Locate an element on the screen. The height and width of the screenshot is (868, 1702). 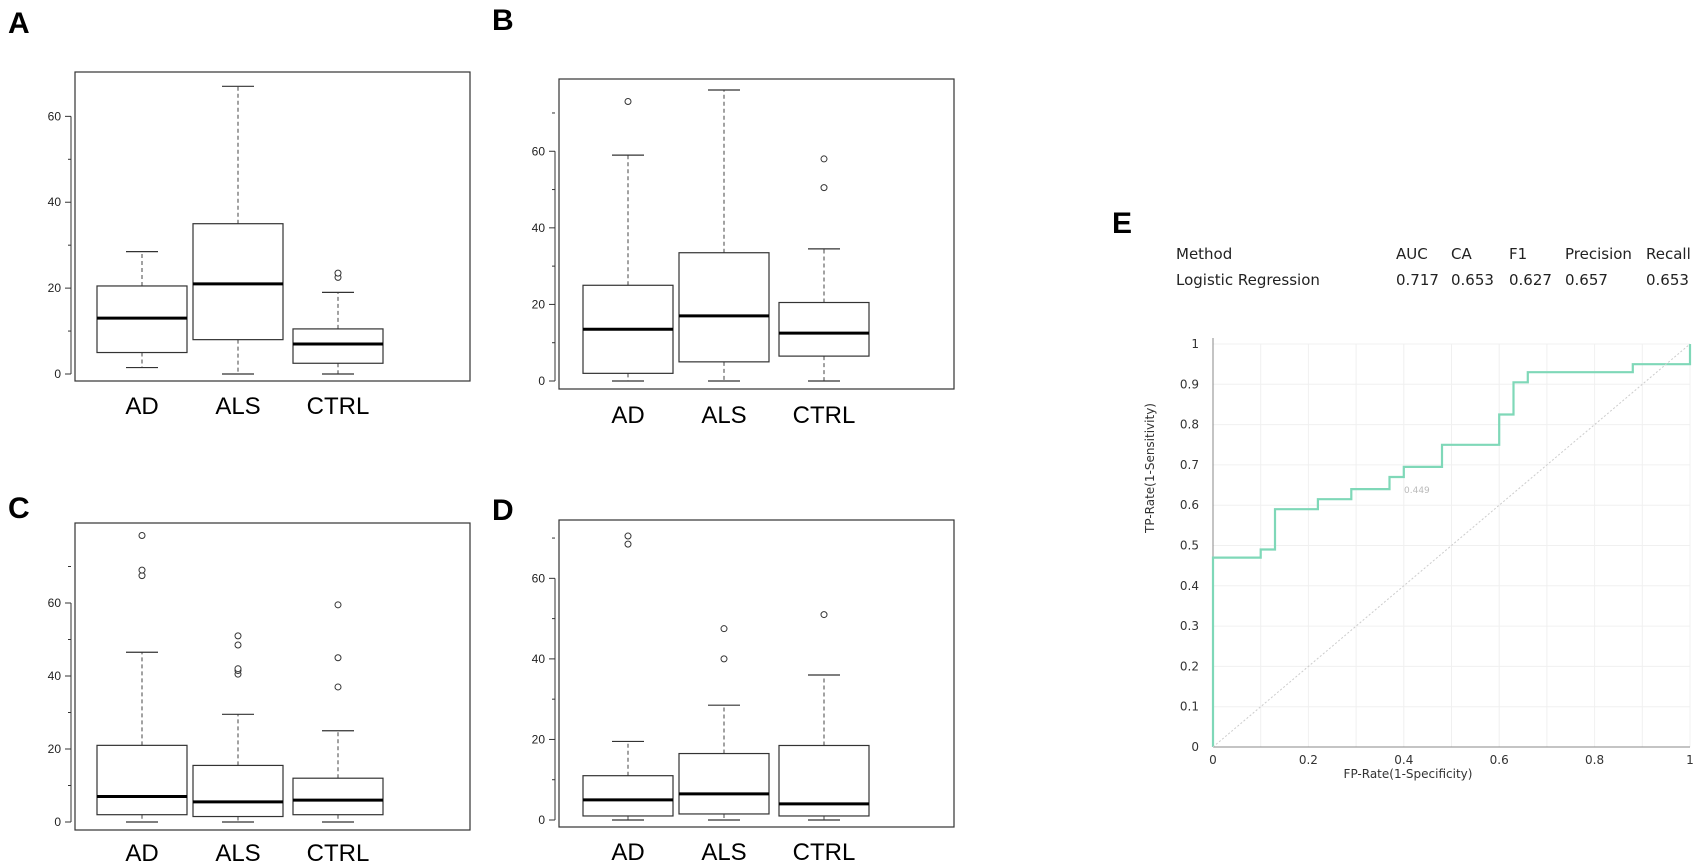
panel-label-c: C is located at coordinates (19, 508).